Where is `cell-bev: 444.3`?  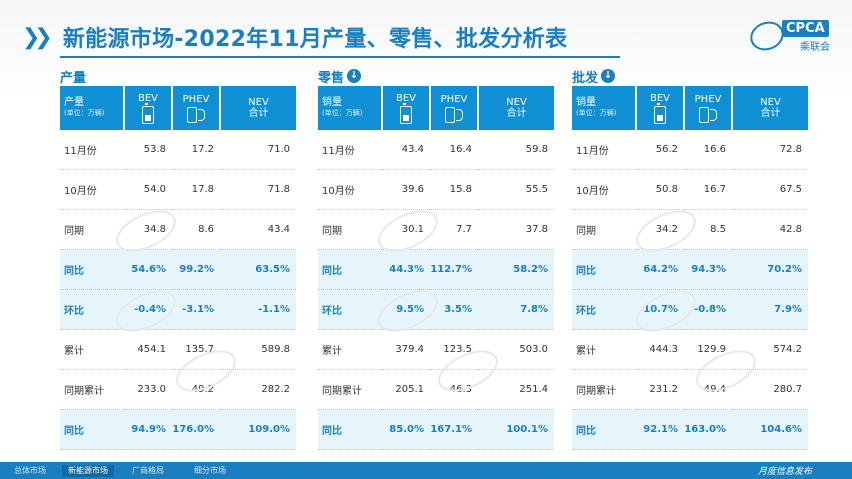
cell-bev: 444.3 is located at coordinates (660, 349).